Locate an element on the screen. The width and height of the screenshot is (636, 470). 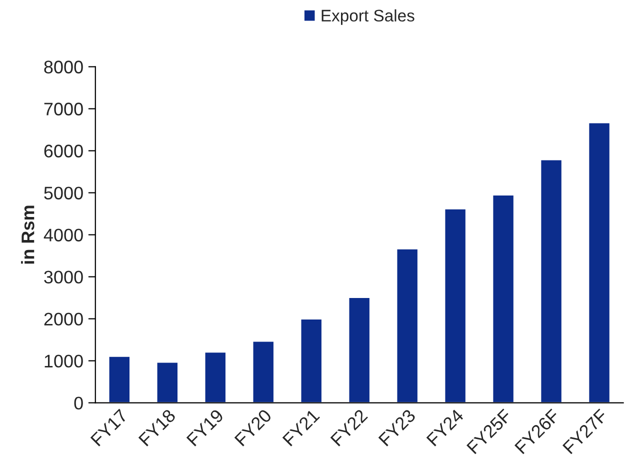
y-tick-label: 4000 is located at coordinates (63, 235).